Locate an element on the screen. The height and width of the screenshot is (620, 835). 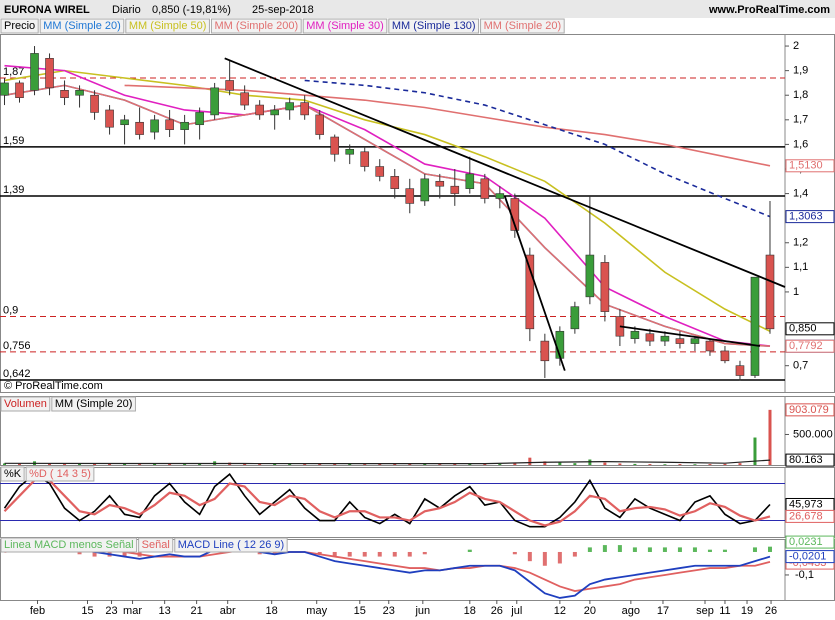
x-tick-label: 21 is located at coordinates (197, 611).